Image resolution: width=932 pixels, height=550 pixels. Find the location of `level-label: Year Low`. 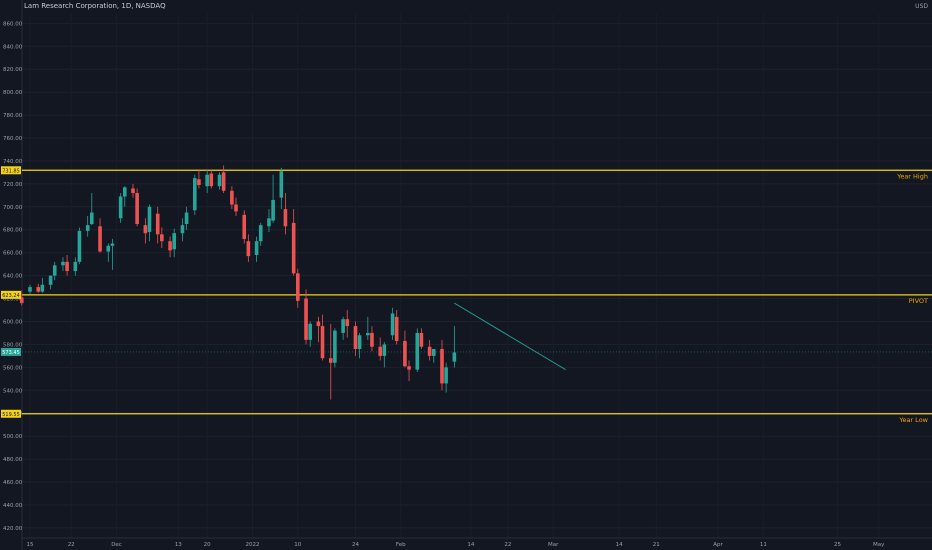

level-label: Year Low is located at coordinates (913, 420).